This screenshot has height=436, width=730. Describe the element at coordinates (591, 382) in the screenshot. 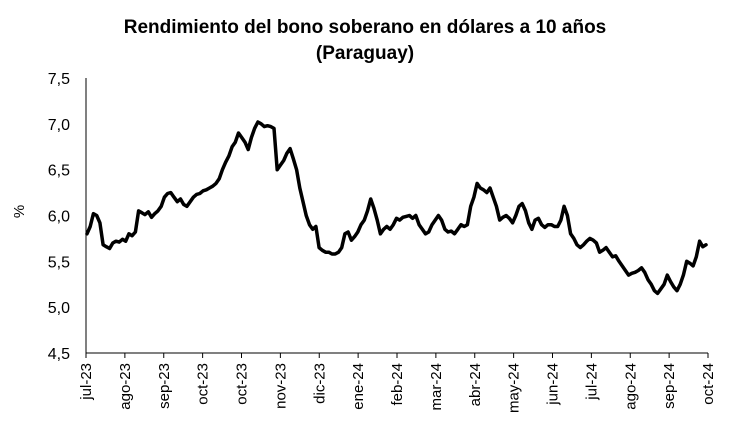

I see `x-tick-label: jul-24` at that location.